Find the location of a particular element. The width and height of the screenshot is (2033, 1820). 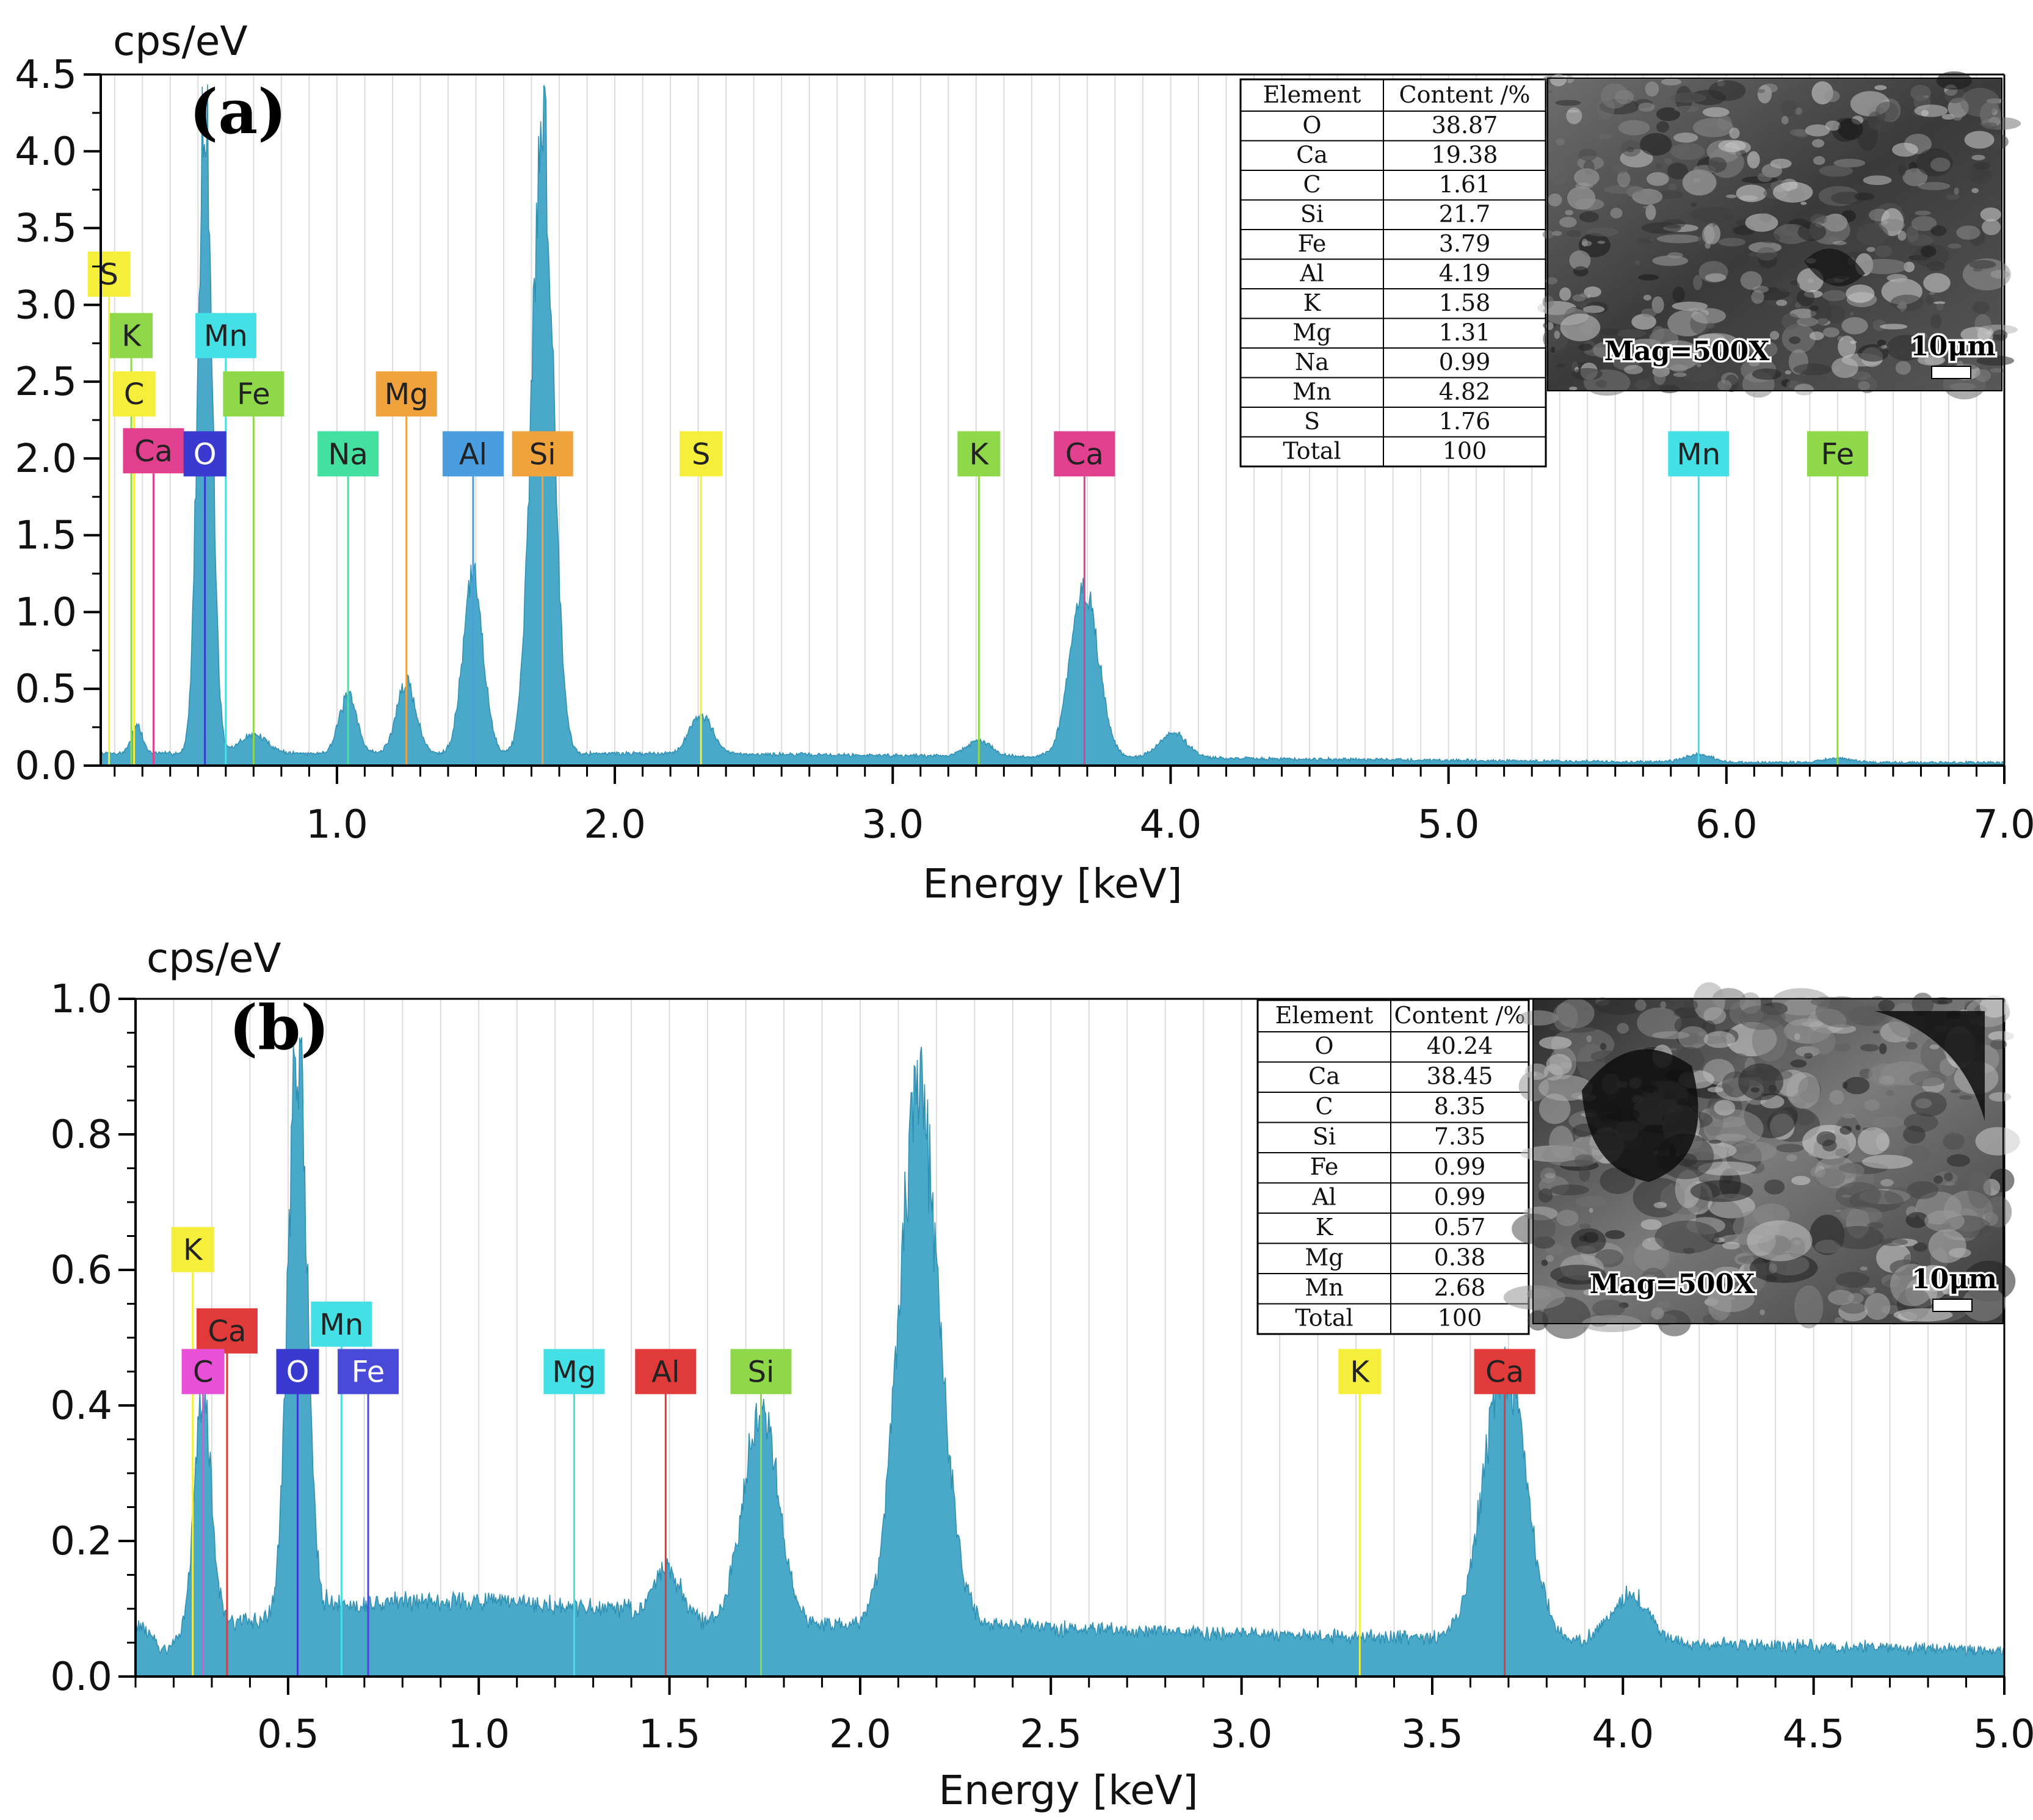

table-element-cell: Al is located at coordinates (1311, 273).